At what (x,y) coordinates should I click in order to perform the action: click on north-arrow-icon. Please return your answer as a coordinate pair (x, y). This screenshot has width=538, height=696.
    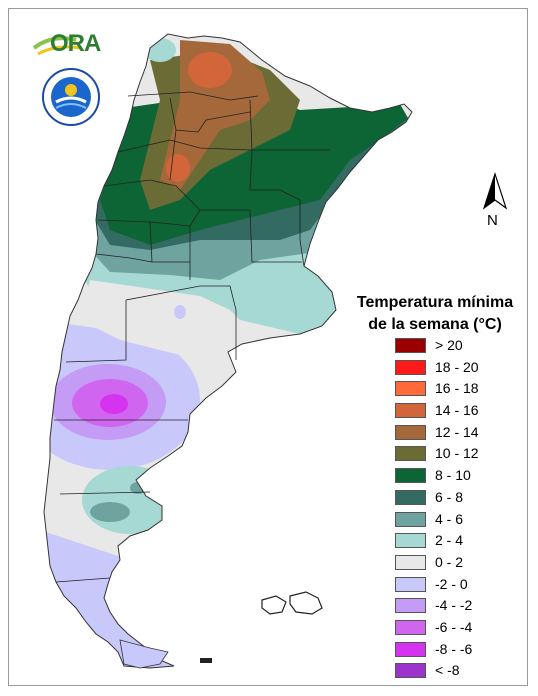
    Looking at the image, I should click on (495, 191).